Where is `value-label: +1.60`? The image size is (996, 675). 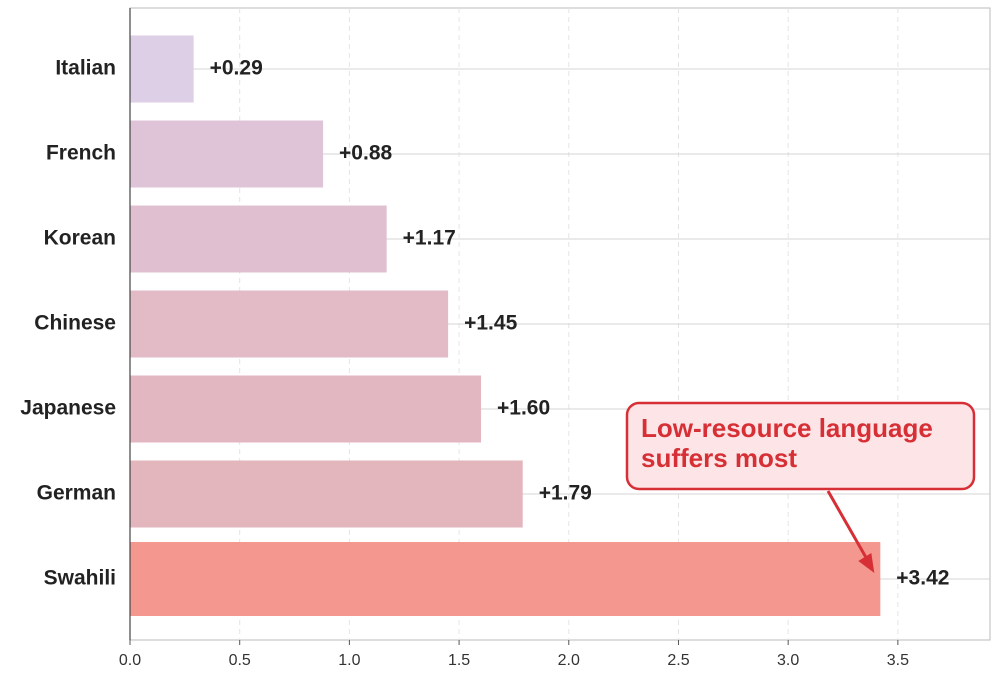
value-label: +1.60 is located at coordinates (523, 408).